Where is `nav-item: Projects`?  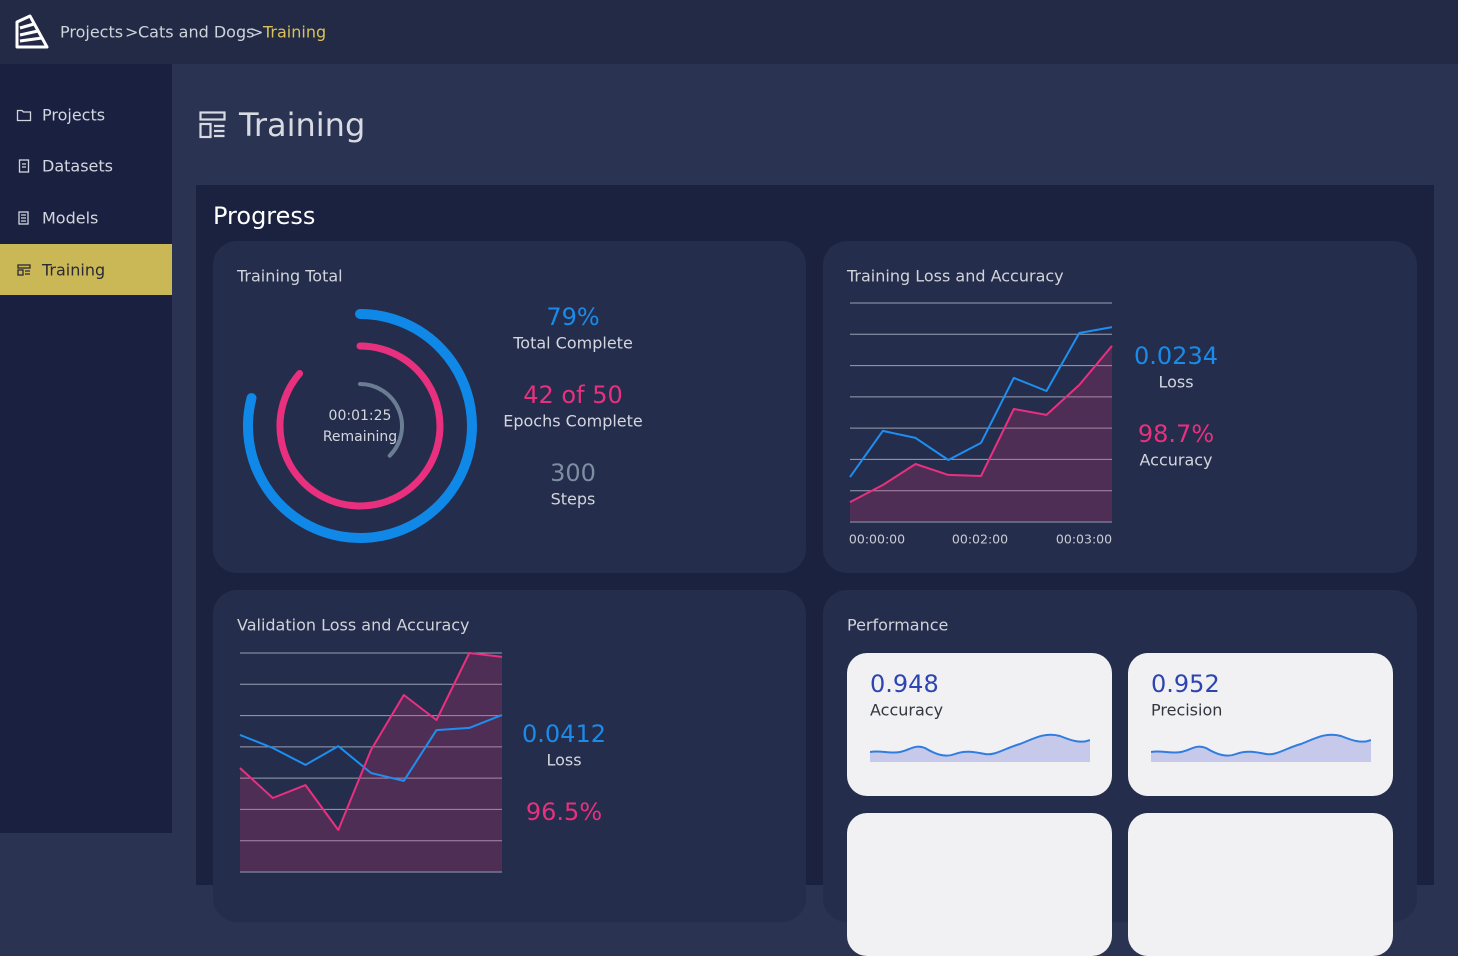 nav-item: Projects is located at coordinates (86, 114).